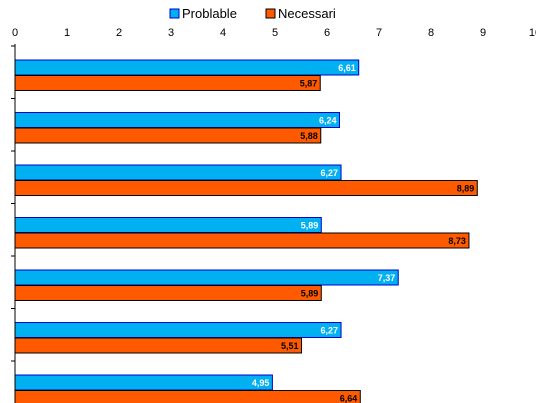 The width and height of the screenshot is (536, 403). Describe the element at coordinates (309, 84) in the screenshot. I see `bar-value-label: 5,87` at that location.